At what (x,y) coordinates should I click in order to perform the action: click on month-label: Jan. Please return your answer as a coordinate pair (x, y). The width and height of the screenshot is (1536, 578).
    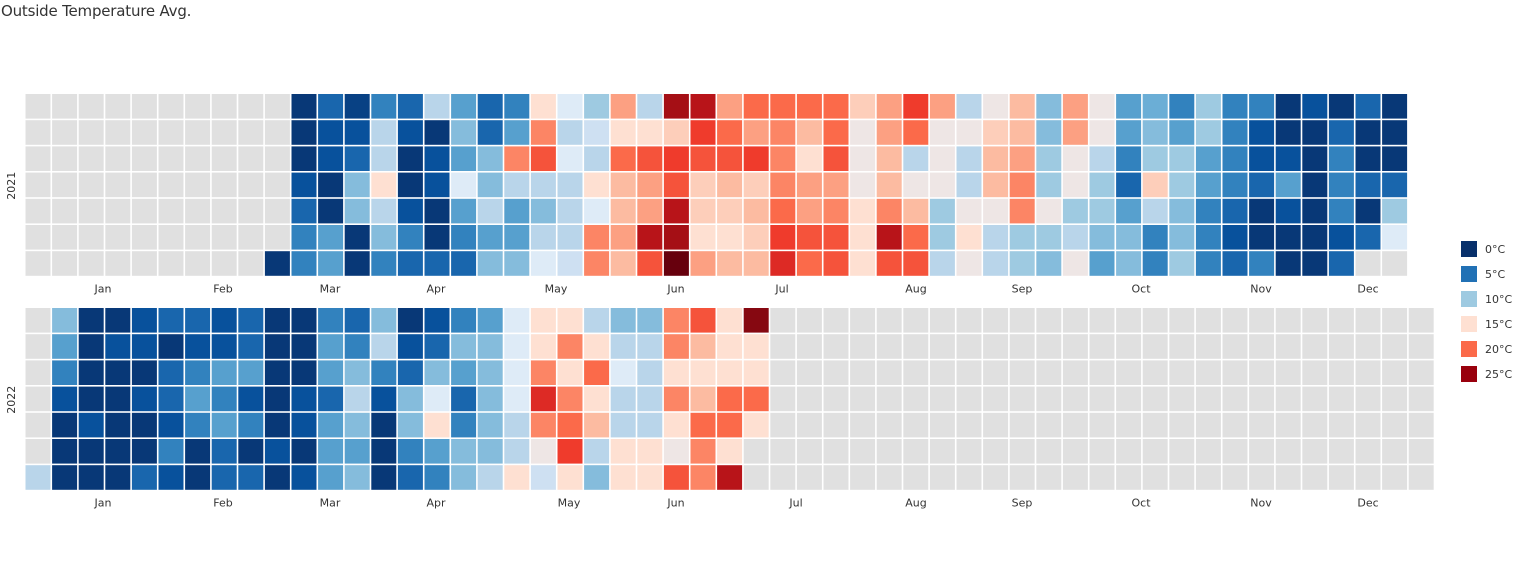
    Looking at the image, I should click on (103, 502).